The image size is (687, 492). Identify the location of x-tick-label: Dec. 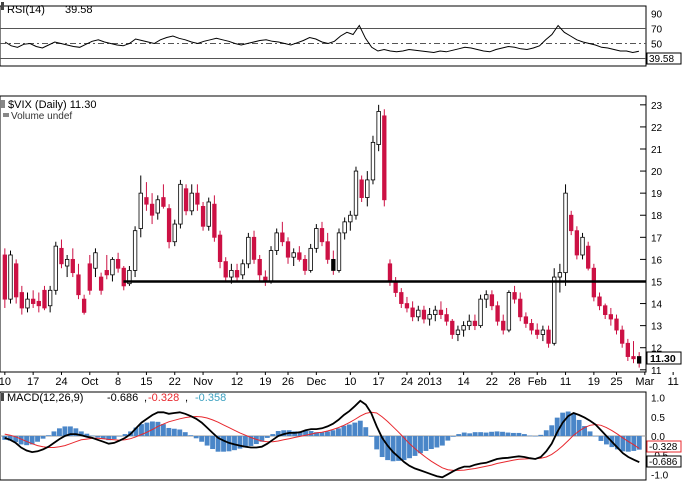
(317, 382).